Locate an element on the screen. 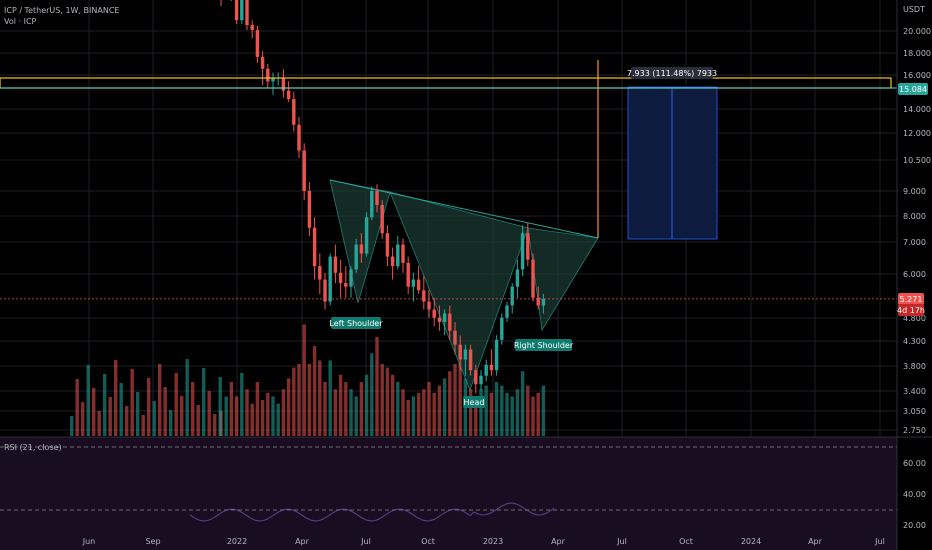  time-tick-label: 2022 is located at coordinates (237, 541).